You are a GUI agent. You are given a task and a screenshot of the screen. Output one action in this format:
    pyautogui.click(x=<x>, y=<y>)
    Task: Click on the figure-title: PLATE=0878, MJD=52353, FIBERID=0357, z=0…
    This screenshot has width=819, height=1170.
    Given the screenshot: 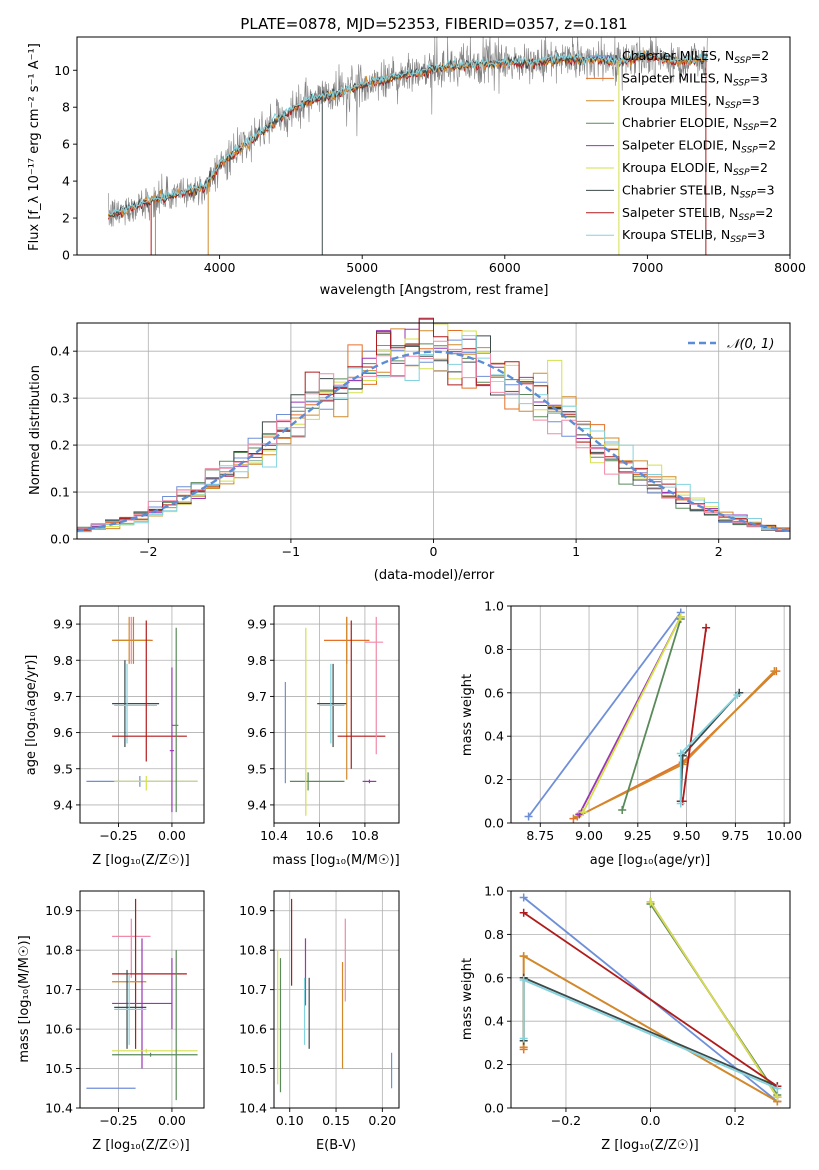 What is the action you would take?
    pyautogui.click(x=433, y=24)
    